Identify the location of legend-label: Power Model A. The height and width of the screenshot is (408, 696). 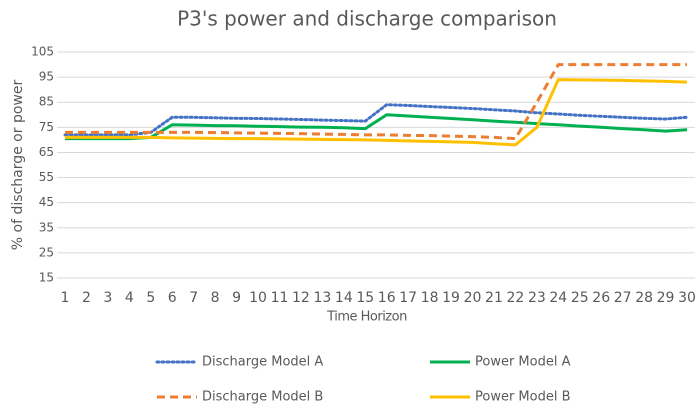
(523, 362).